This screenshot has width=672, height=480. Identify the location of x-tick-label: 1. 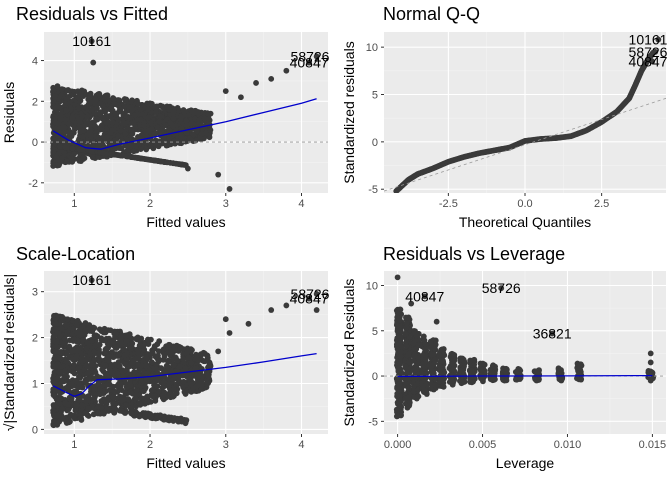
(74, 204).